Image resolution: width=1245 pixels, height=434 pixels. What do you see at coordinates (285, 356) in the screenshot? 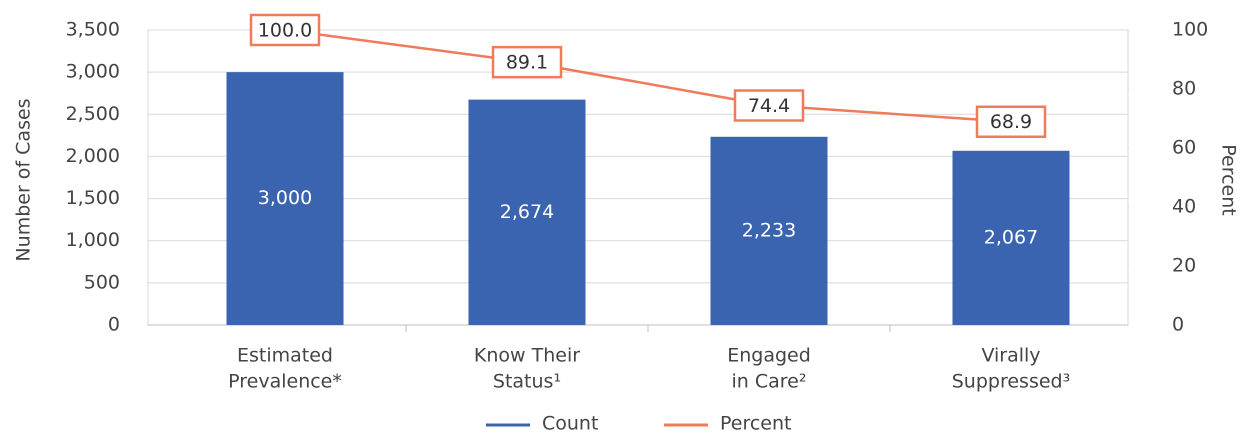
I see `x-tick-label: Estimated` at bounding box center [285, 356].